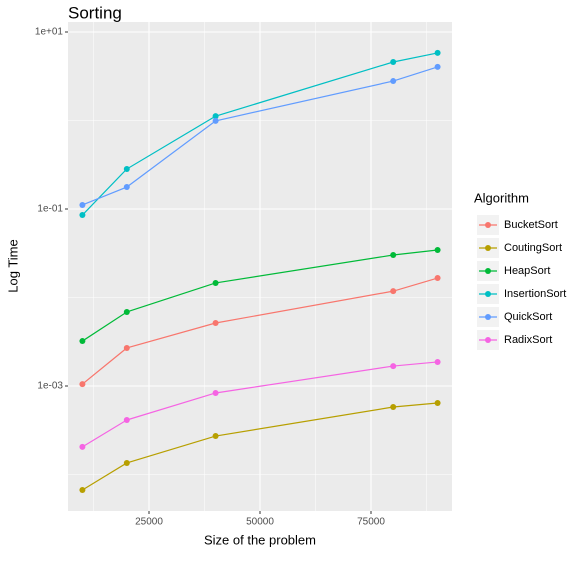 Image resolution: width=588 pixels, height=562 pixels. Describe the element at coordinates (12, 265) in the screenshot. I see `y-axis-title: Log Time` at that location.